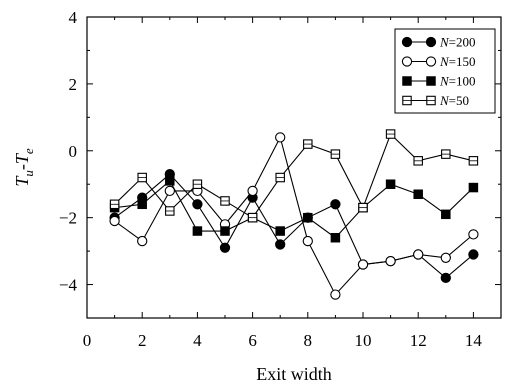 The image size is (517, 387). I want to click on point-n50-x2, so click(142, 177).